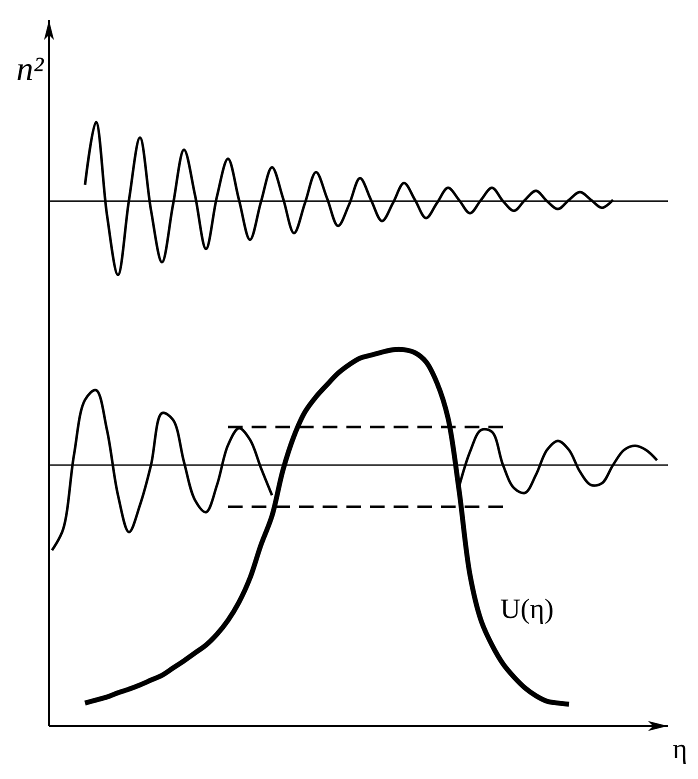  What do you see at coordinates (680, 749) in the screenshot?
I see `x-axis-title: η` at bounding box center [680, 749].